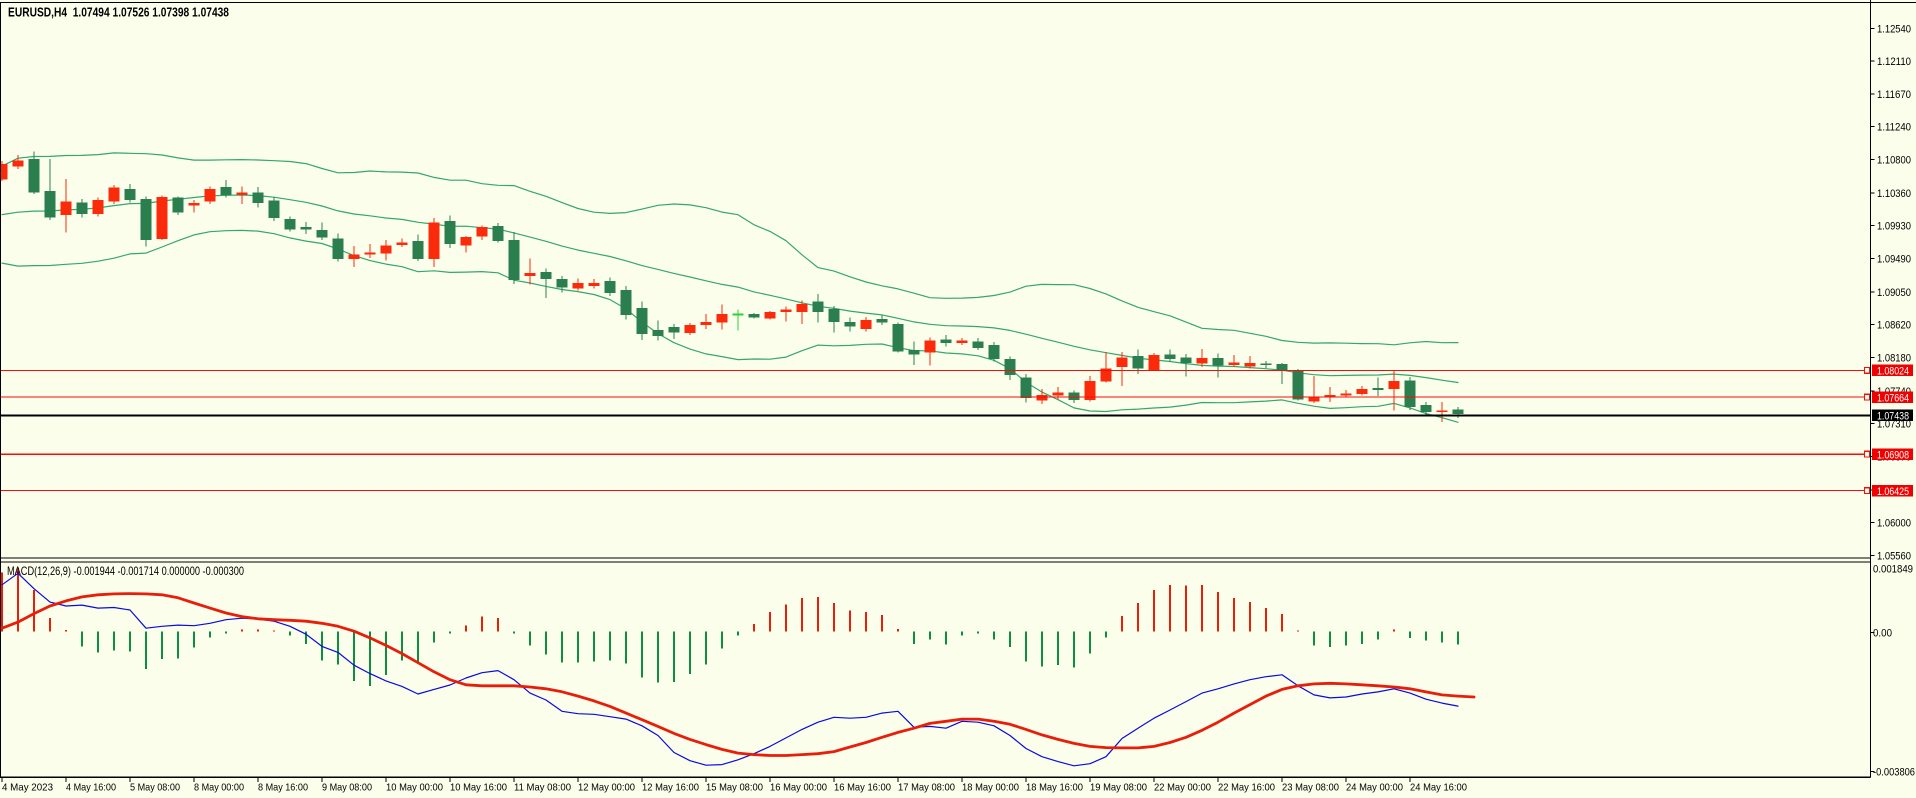 The height and width of the screenshot is (798, 1916). I want to click on svg-text: 22 May 00:00, so click(1182, 788).